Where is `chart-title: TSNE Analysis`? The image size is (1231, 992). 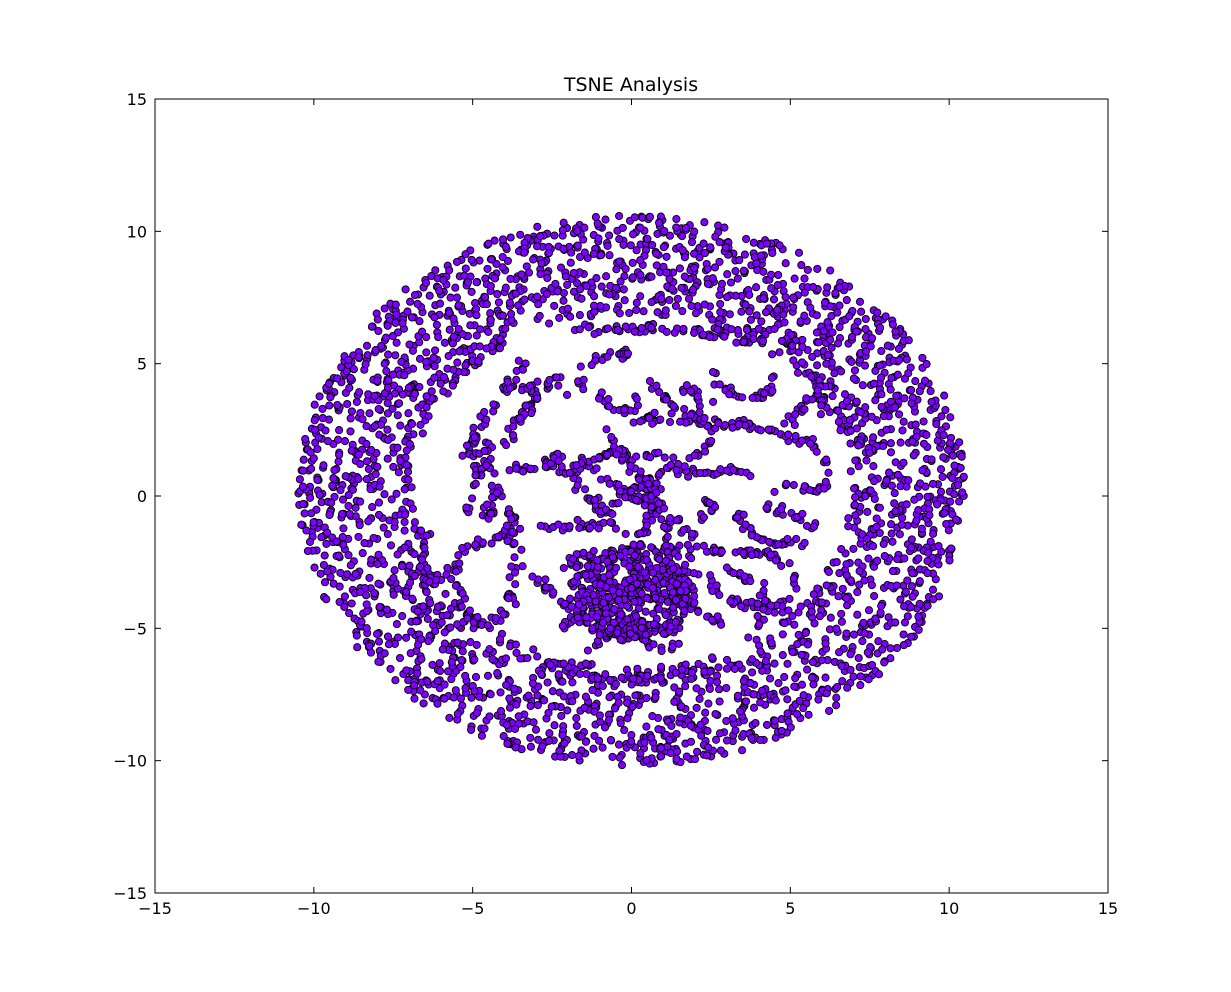
chart-title: TSNE Analysis is located at coordinates (630, 85).